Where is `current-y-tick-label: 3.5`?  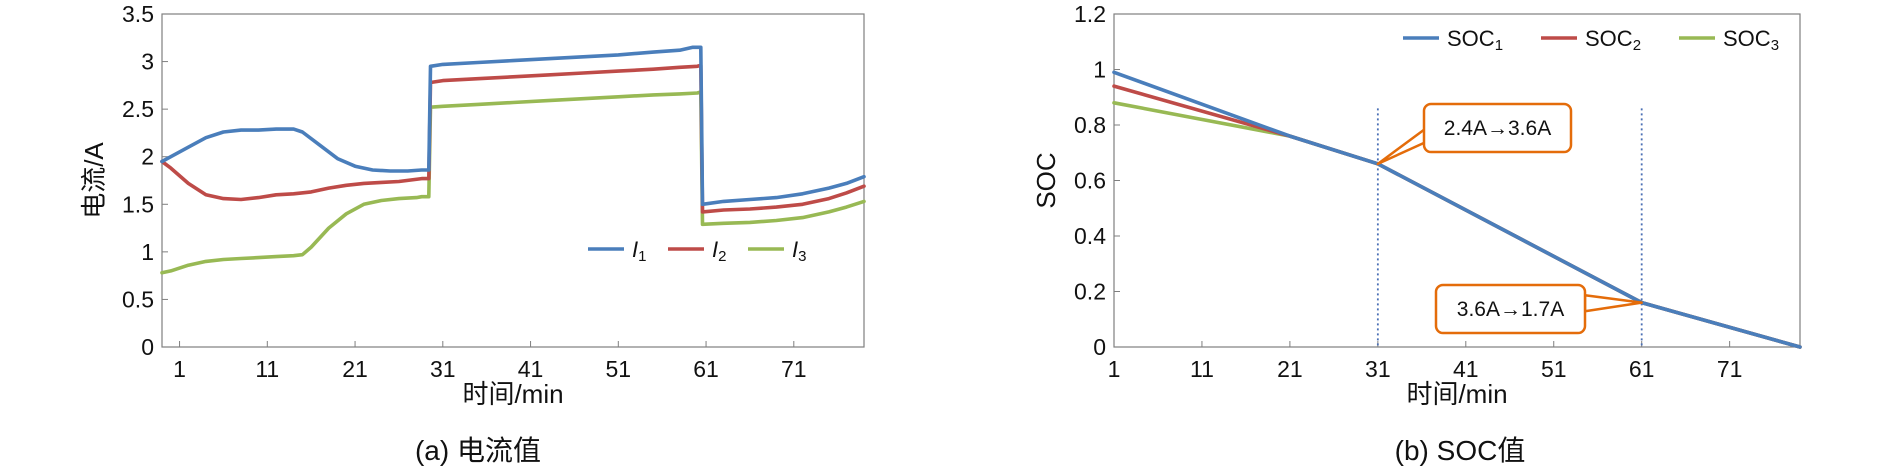 current-y-tick-label: 3.5 is located at coordinates (138, 14).